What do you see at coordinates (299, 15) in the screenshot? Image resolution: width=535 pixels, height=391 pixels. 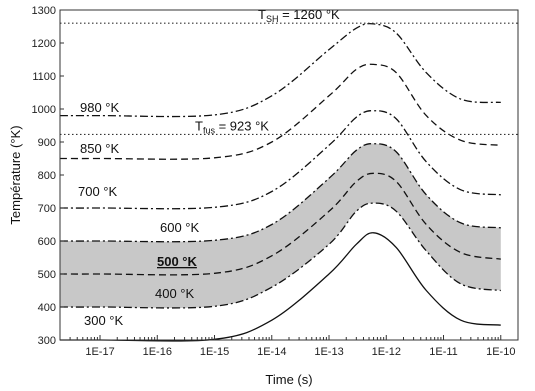 I see `reference-label-1260: TSH = 1260 °K` at bounding box center [299, 15].